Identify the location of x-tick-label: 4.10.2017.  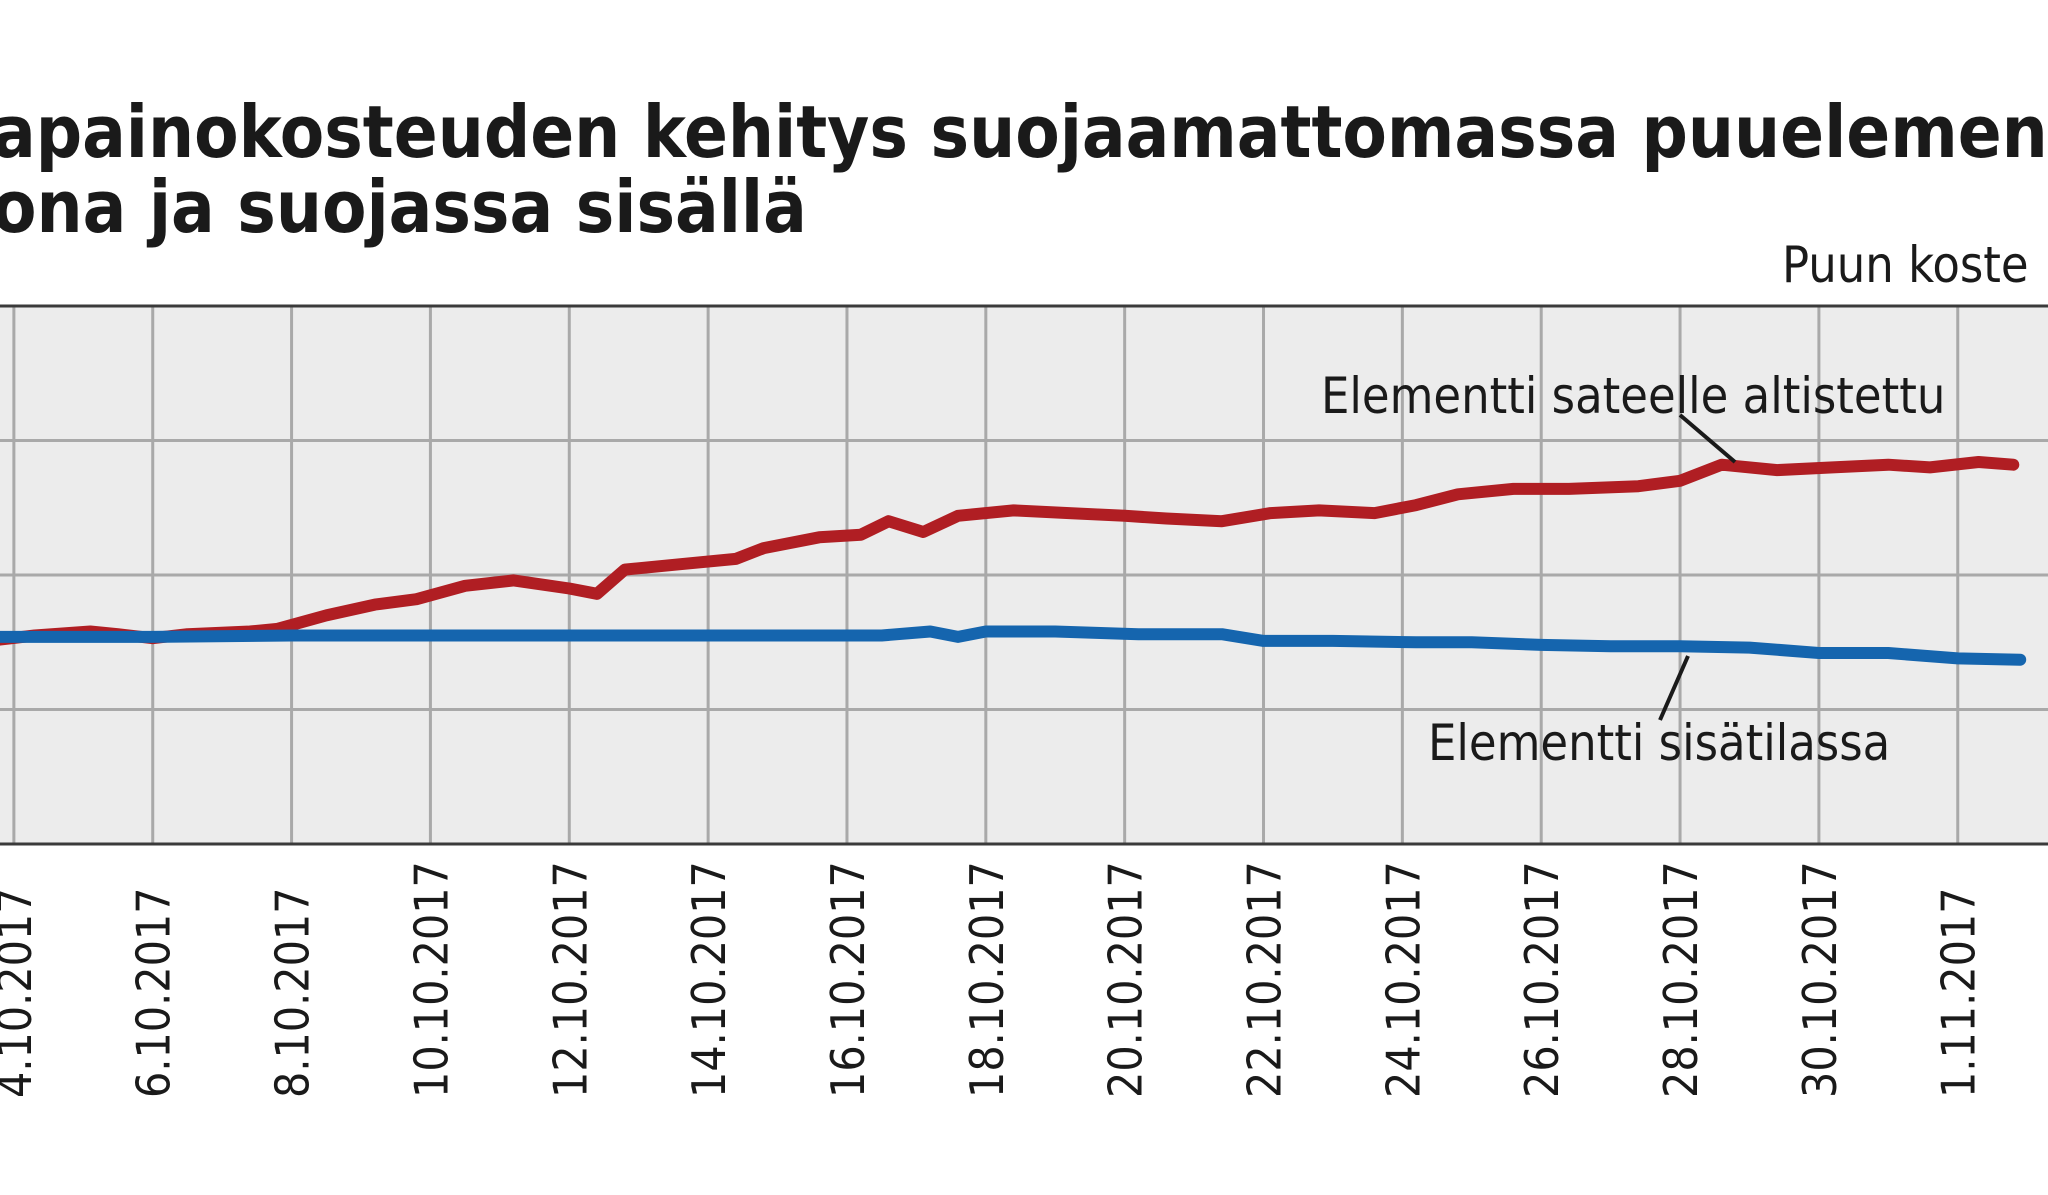
(21, 992).